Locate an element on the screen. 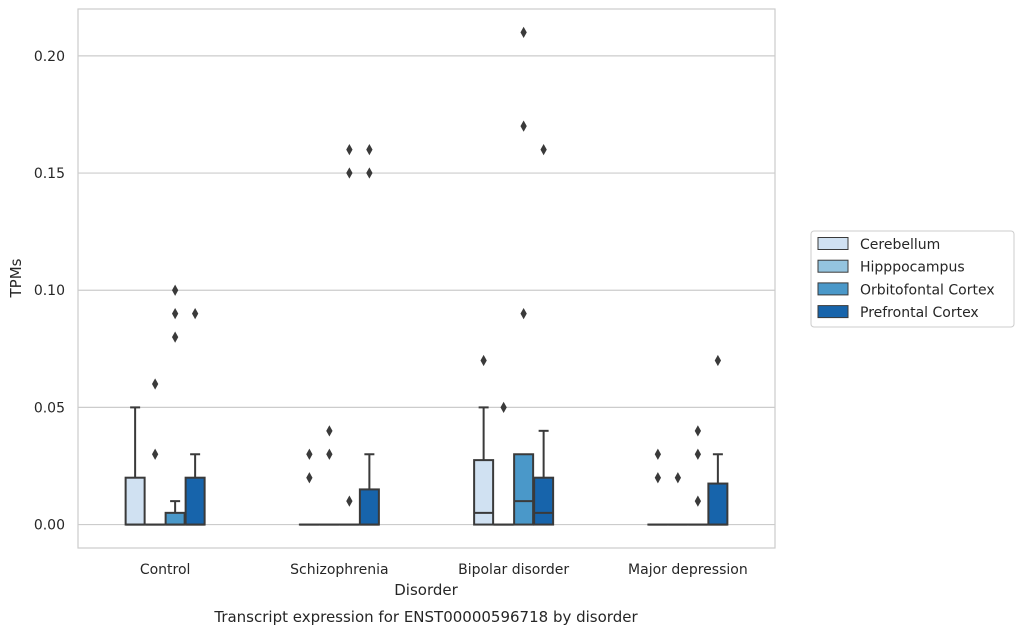  x-tick-label: Major depression is located at coordinates (688, 570).